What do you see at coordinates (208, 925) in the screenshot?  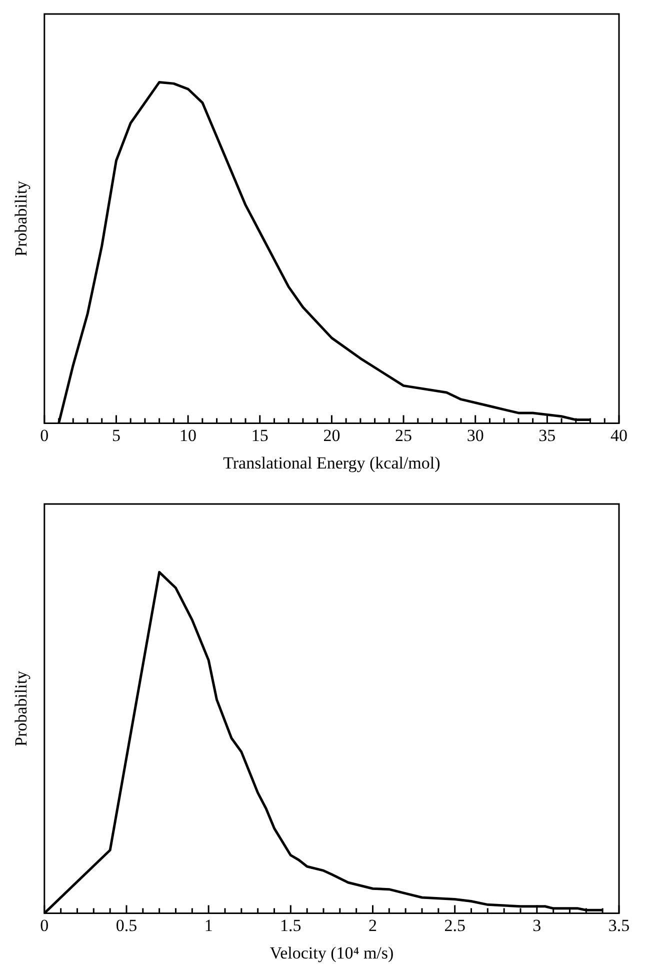 I see `x-tick-label: 1` at bounding box center [208, 925].